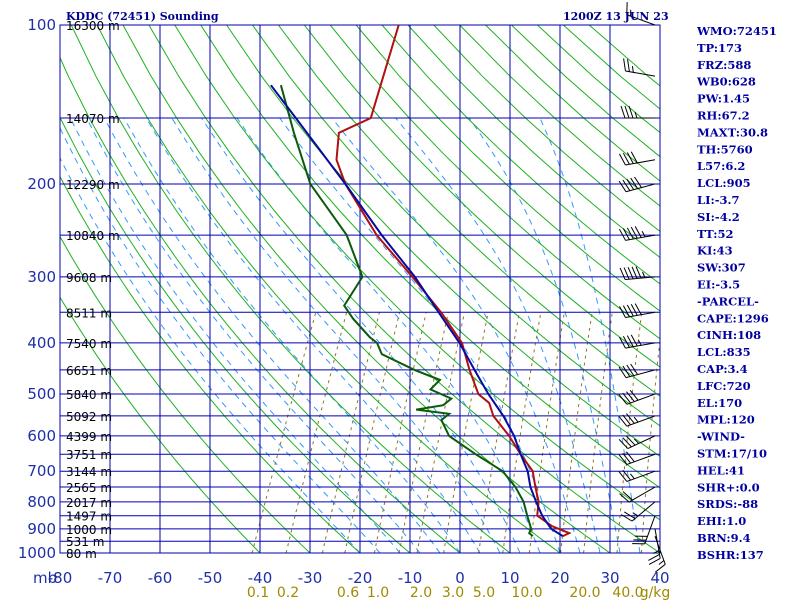 This screenshot has width=800, height=600. I want to click on pressure-tick-label: 200, so click(41, 184).